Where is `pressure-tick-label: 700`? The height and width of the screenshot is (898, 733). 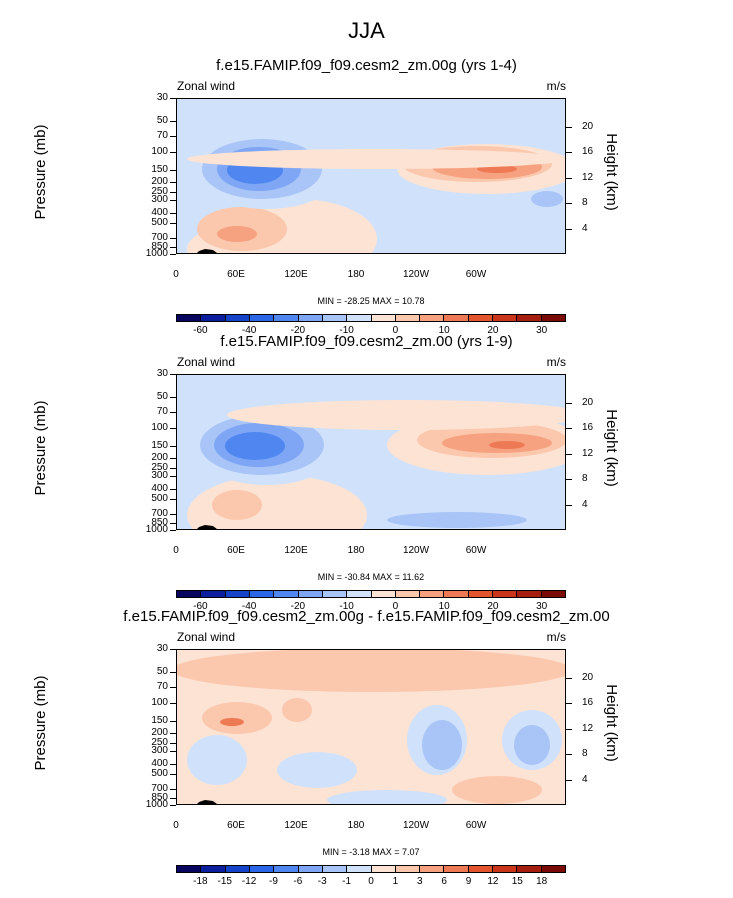
pressure-tick-label: 700 is located at coordinates (159, 514).